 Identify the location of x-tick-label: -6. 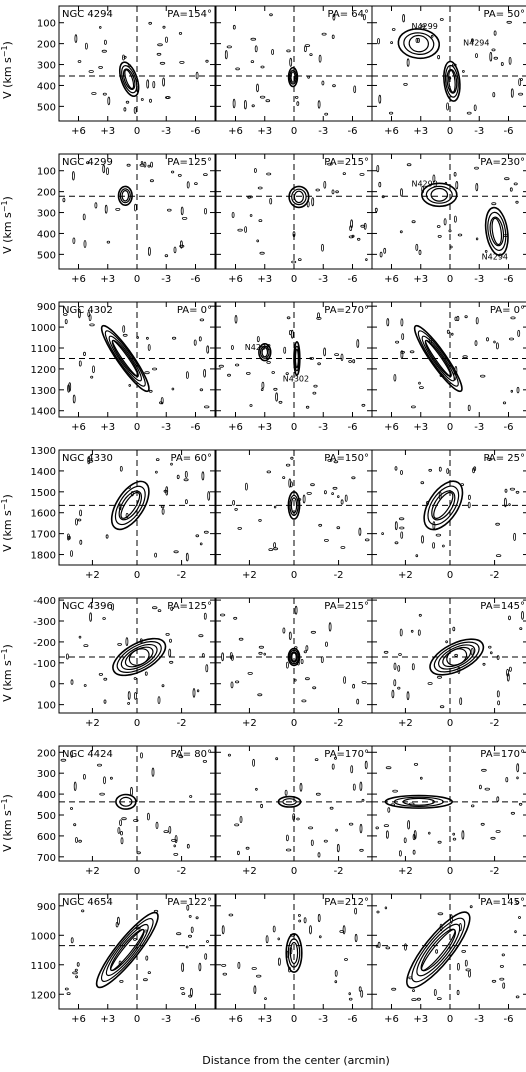
(353, 279).